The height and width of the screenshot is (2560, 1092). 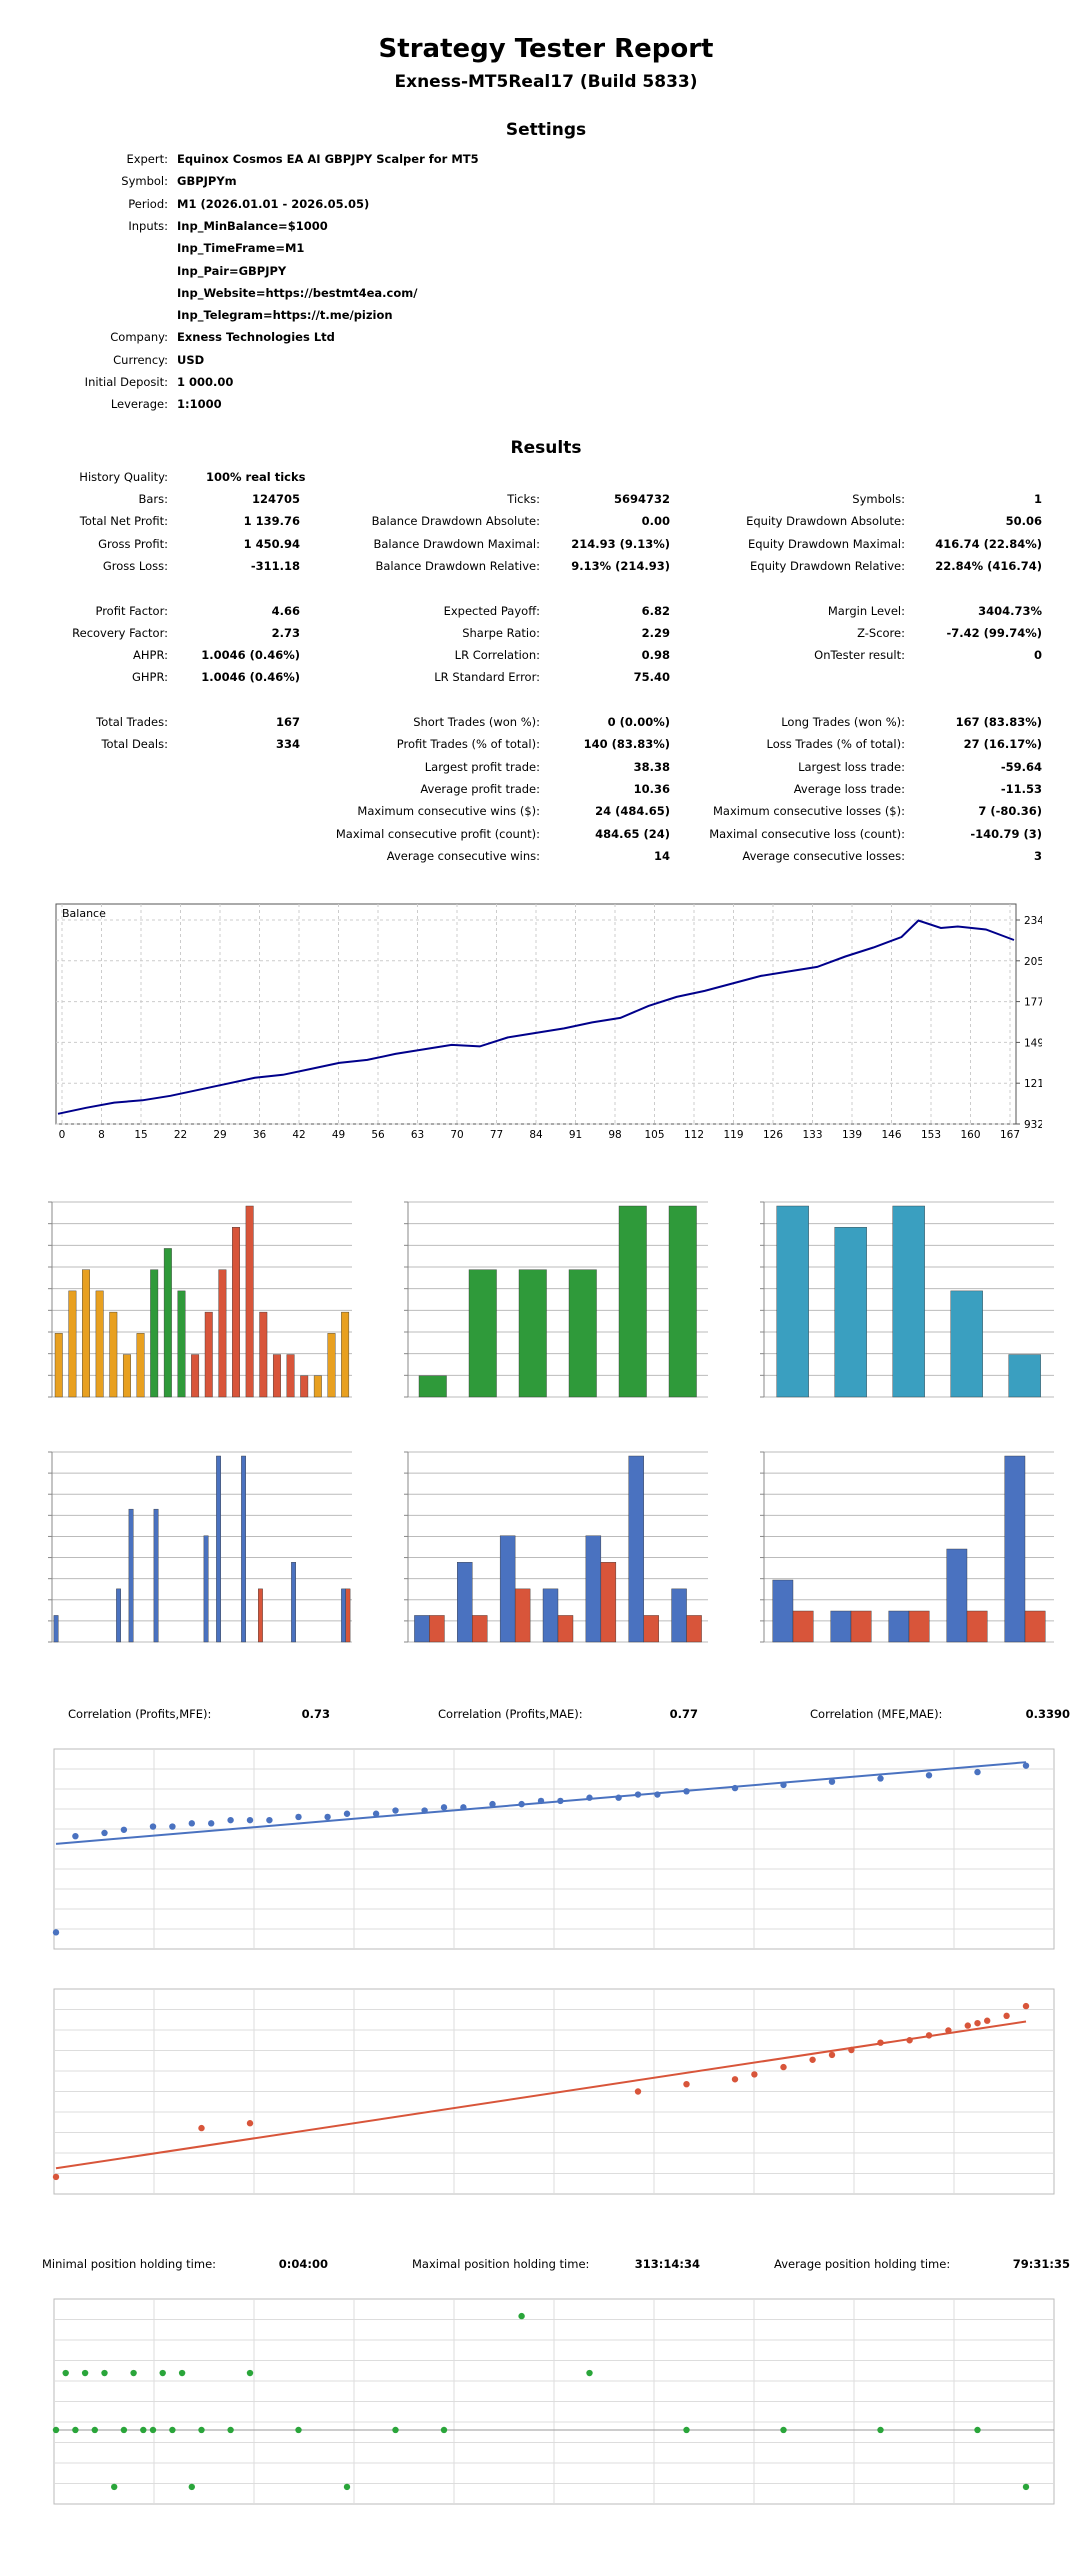 What do you see at coordinates (694, 1134) in the screenshot?
I see `balance-x-tick: 112` at bounding box center [694, 1134].